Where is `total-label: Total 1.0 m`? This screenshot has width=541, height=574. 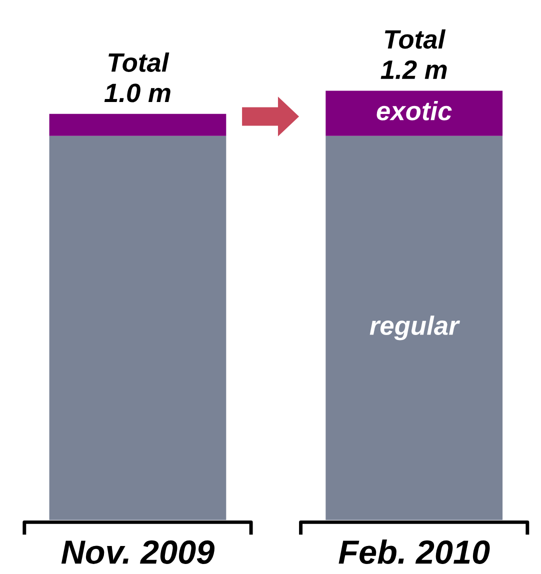 total-label: Total 1.0 m is located at coordinates (137, 77).